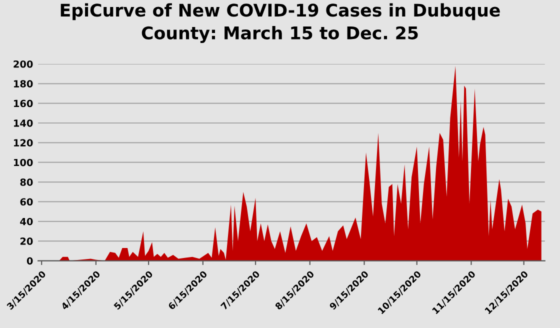  What do you see at coordinates (26, 202) in the screenshot?
I see `y-tick-label: 60` at bounding box center [26, 202].